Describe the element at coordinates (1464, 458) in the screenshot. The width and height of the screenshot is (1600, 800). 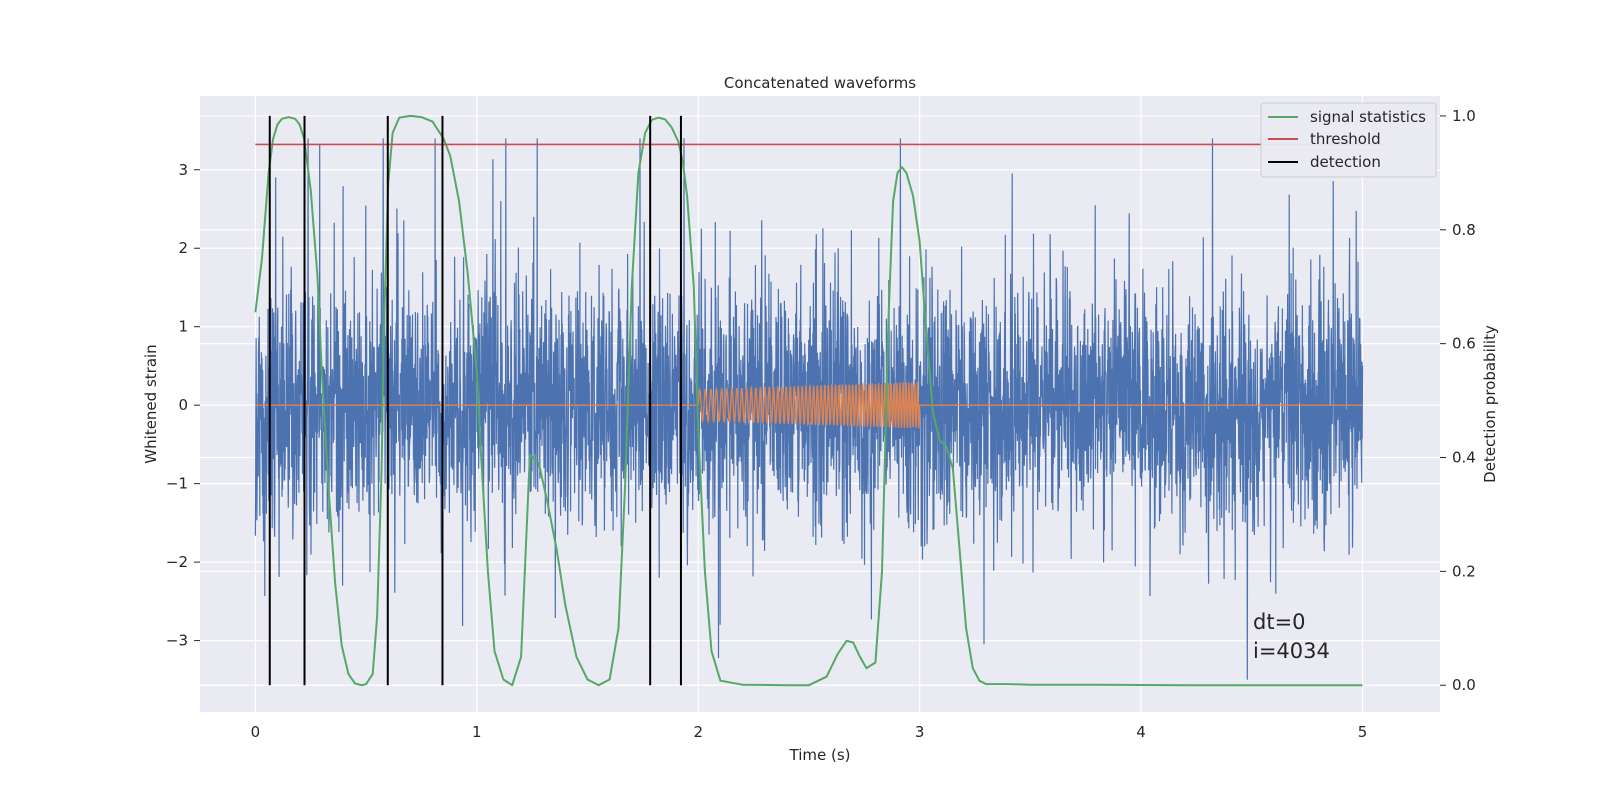
I see `y2-tick-label: 0.4` at that location.